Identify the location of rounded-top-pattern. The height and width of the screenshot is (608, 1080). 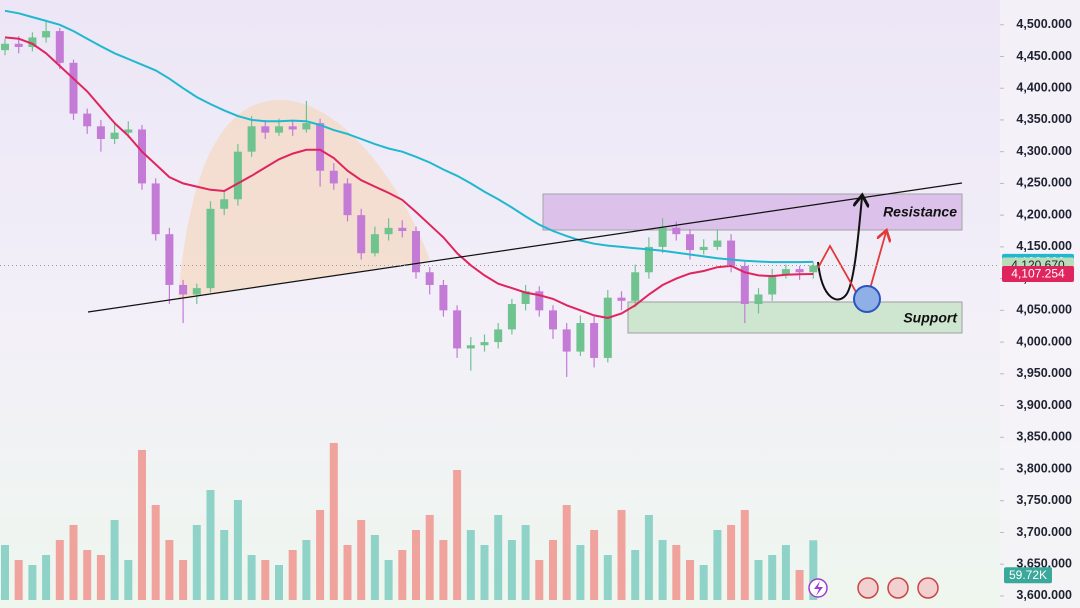
(304, 200).